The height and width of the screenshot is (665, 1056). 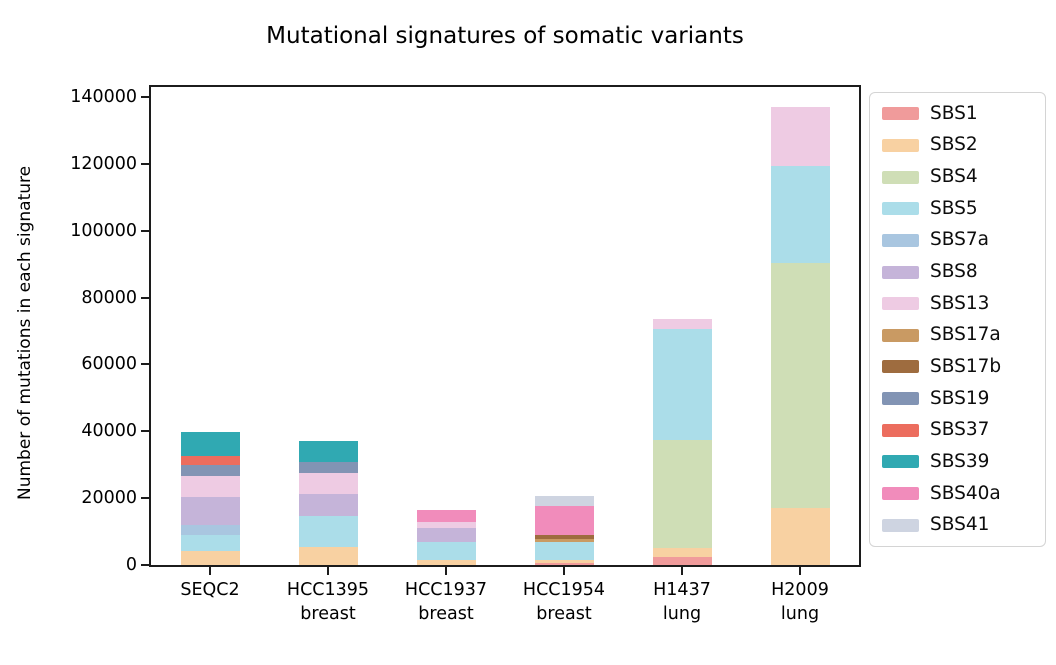 I want to click on bar-segment-SBS17b-HCC1954, so click(x=564, y=536).